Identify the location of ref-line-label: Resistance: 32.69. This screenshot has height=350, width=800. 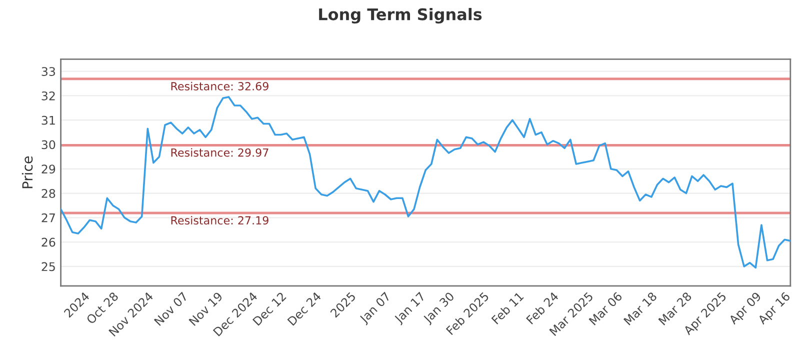
(219, 86).